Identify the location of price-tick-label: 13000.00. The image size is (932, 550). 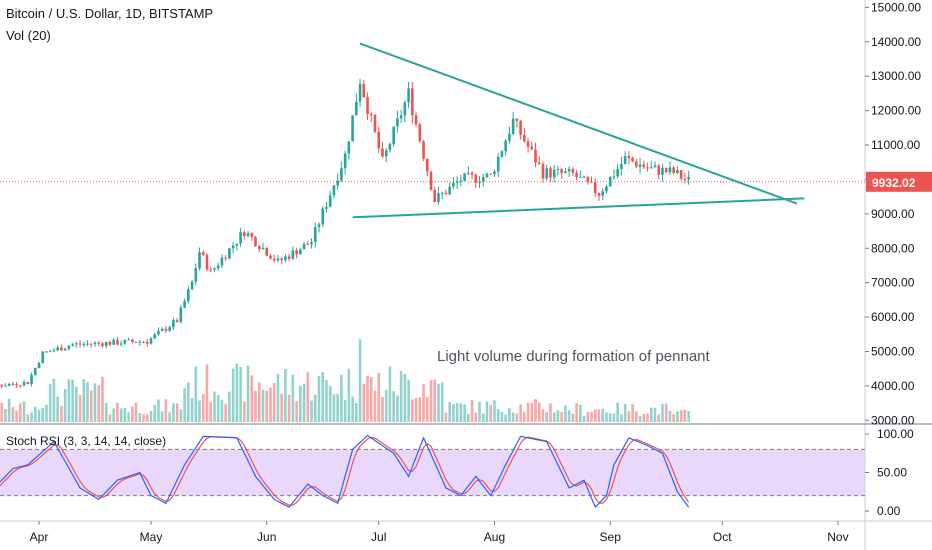
(896, 76).